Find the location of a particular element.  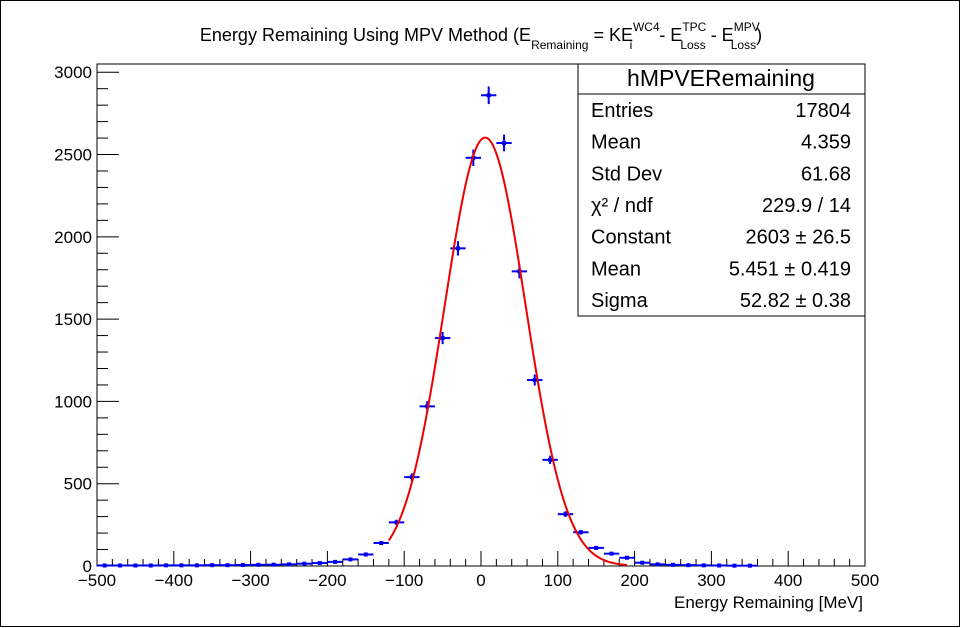

stats-row-value: 2603 ± 26.5 is located at coordinates (798, 238).